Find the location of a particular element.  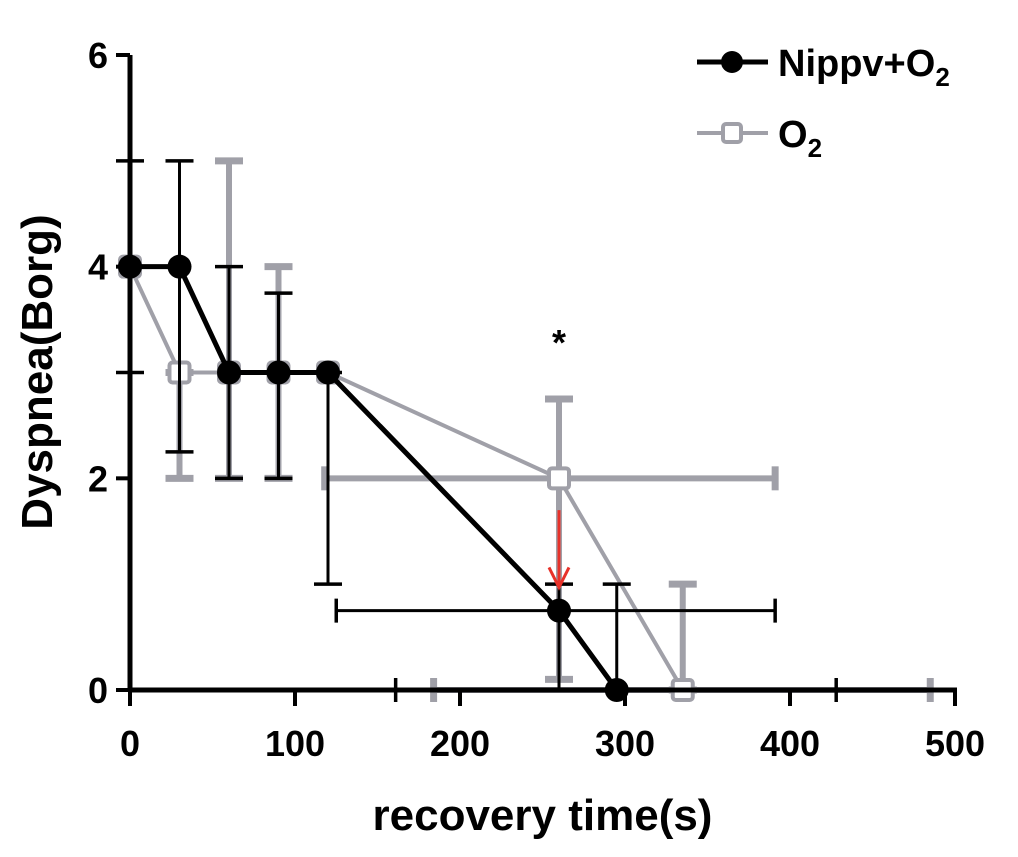

x-axis-label: recovery time(s) is located at coordinates (543, 815).